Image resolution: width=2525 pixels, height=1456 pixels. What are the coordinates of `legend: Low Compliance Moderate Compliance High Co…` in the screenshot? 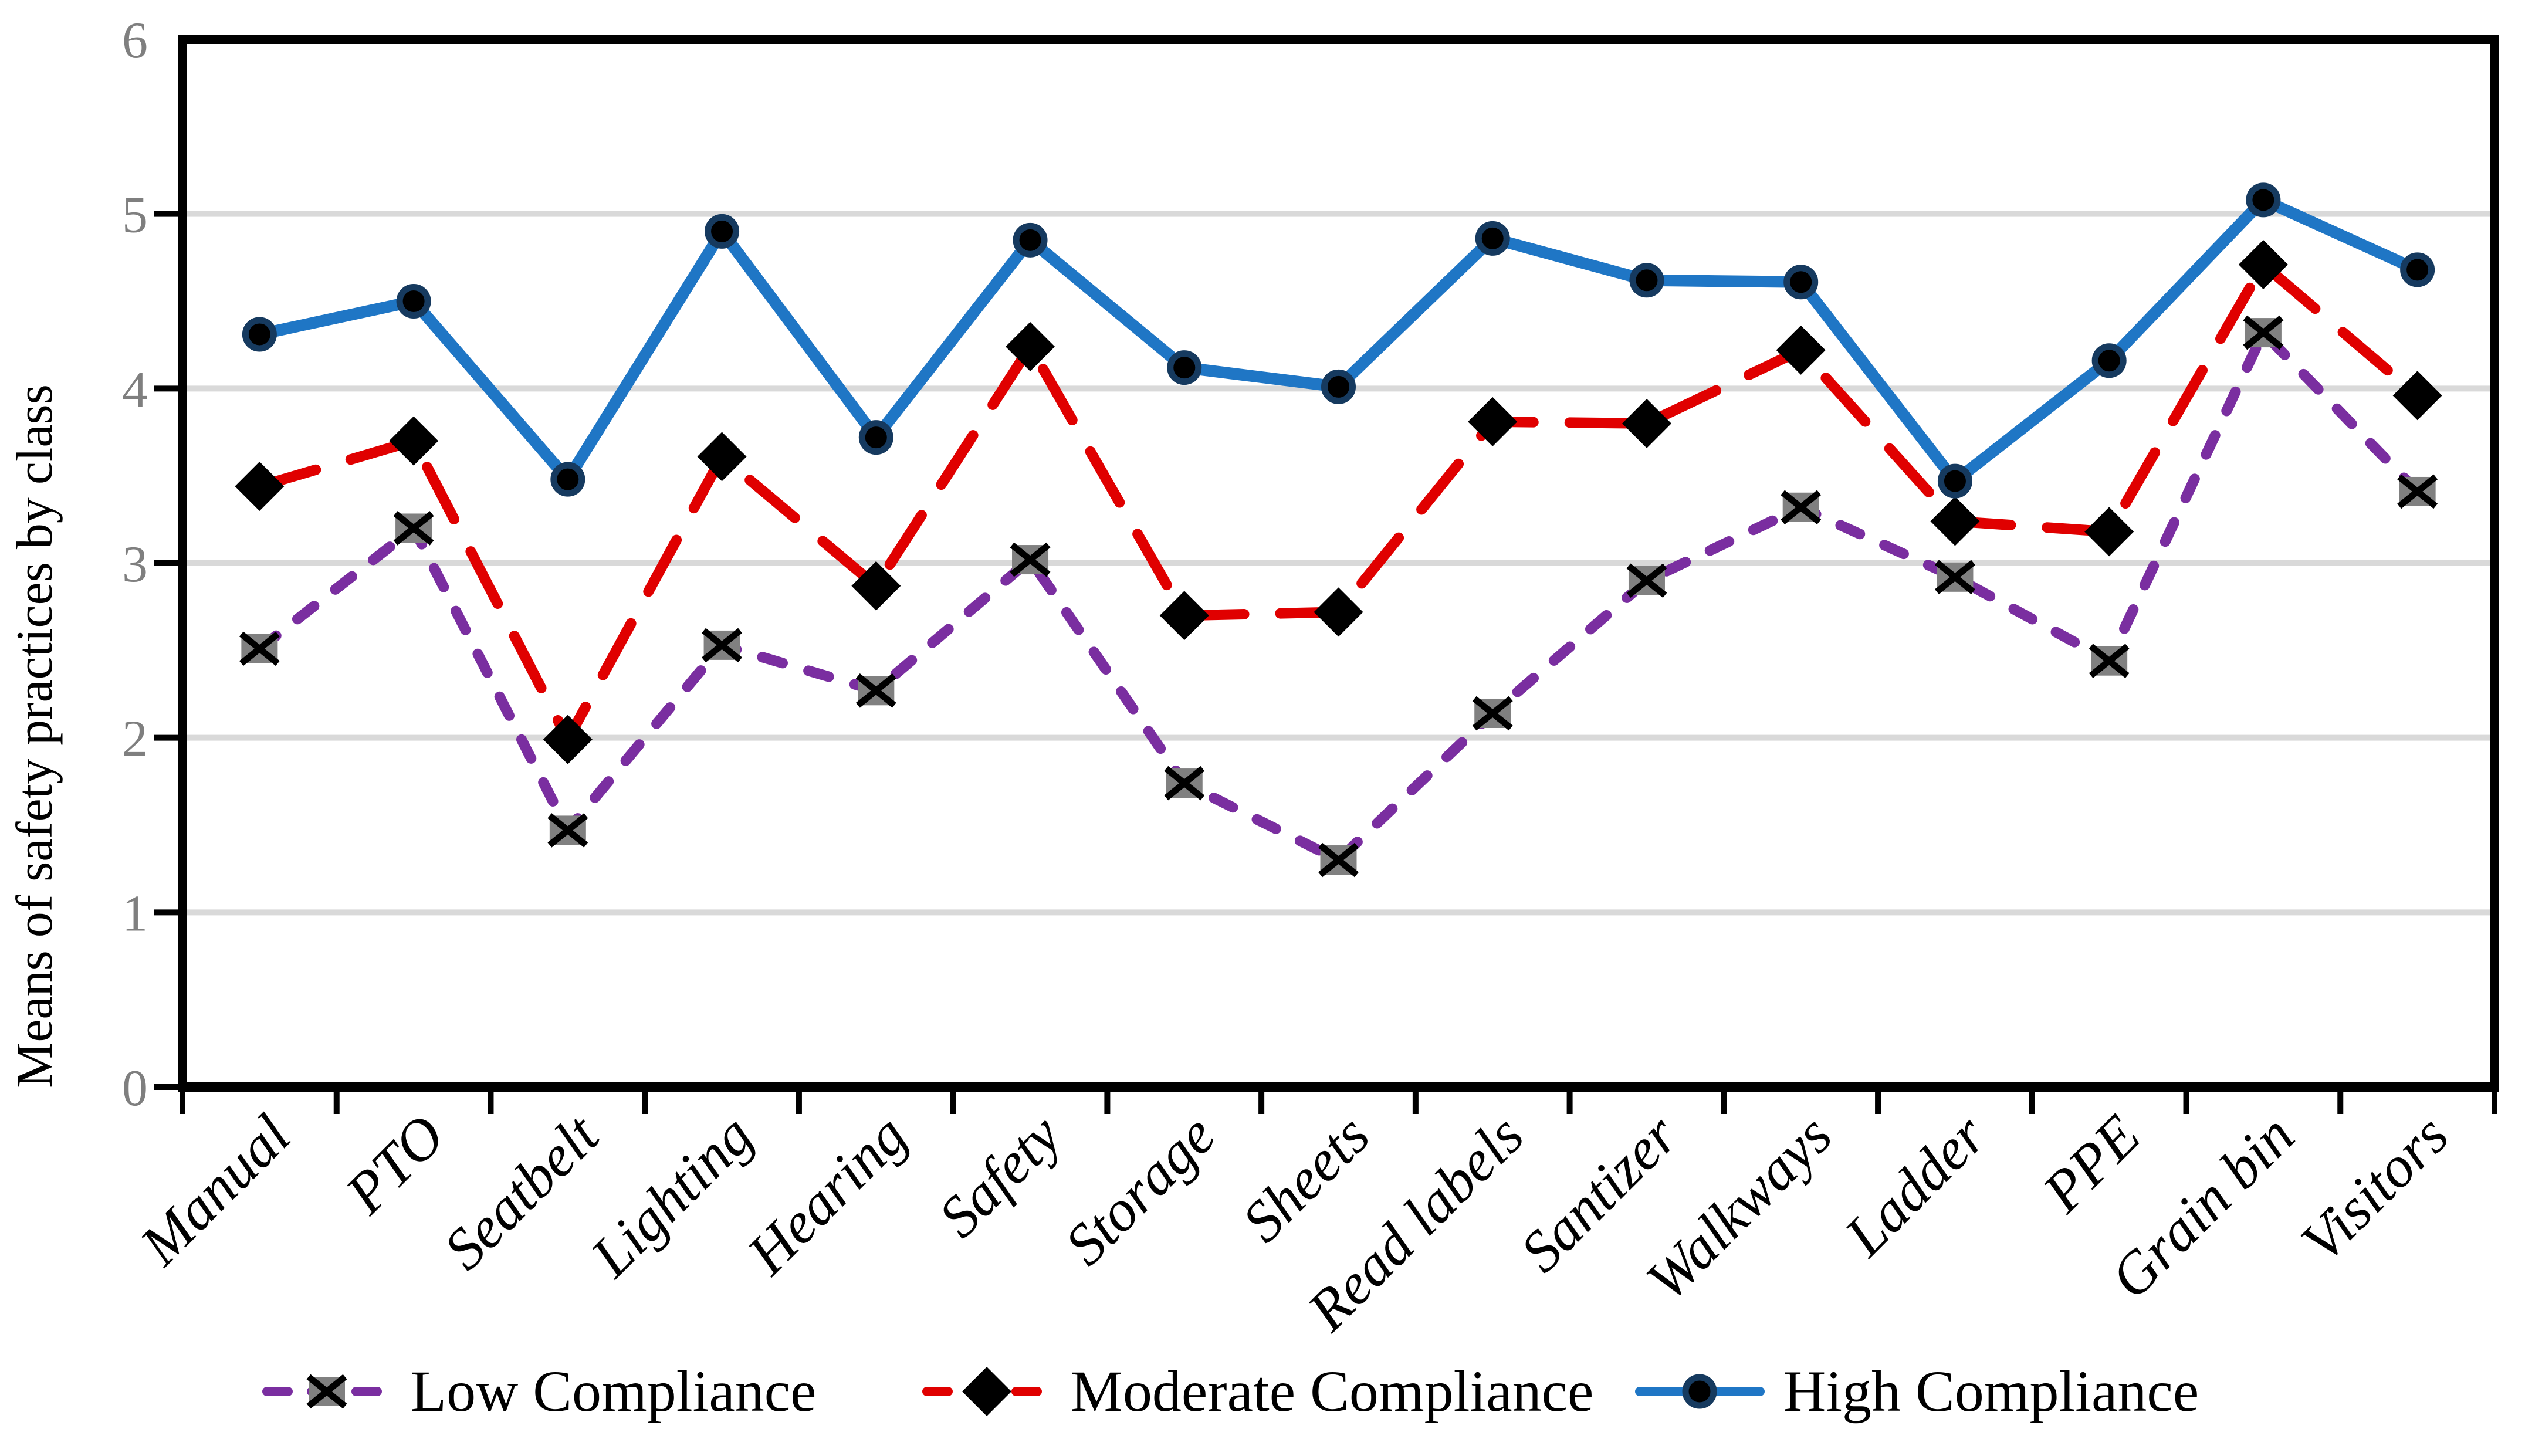 It's located at (1230, 1391).